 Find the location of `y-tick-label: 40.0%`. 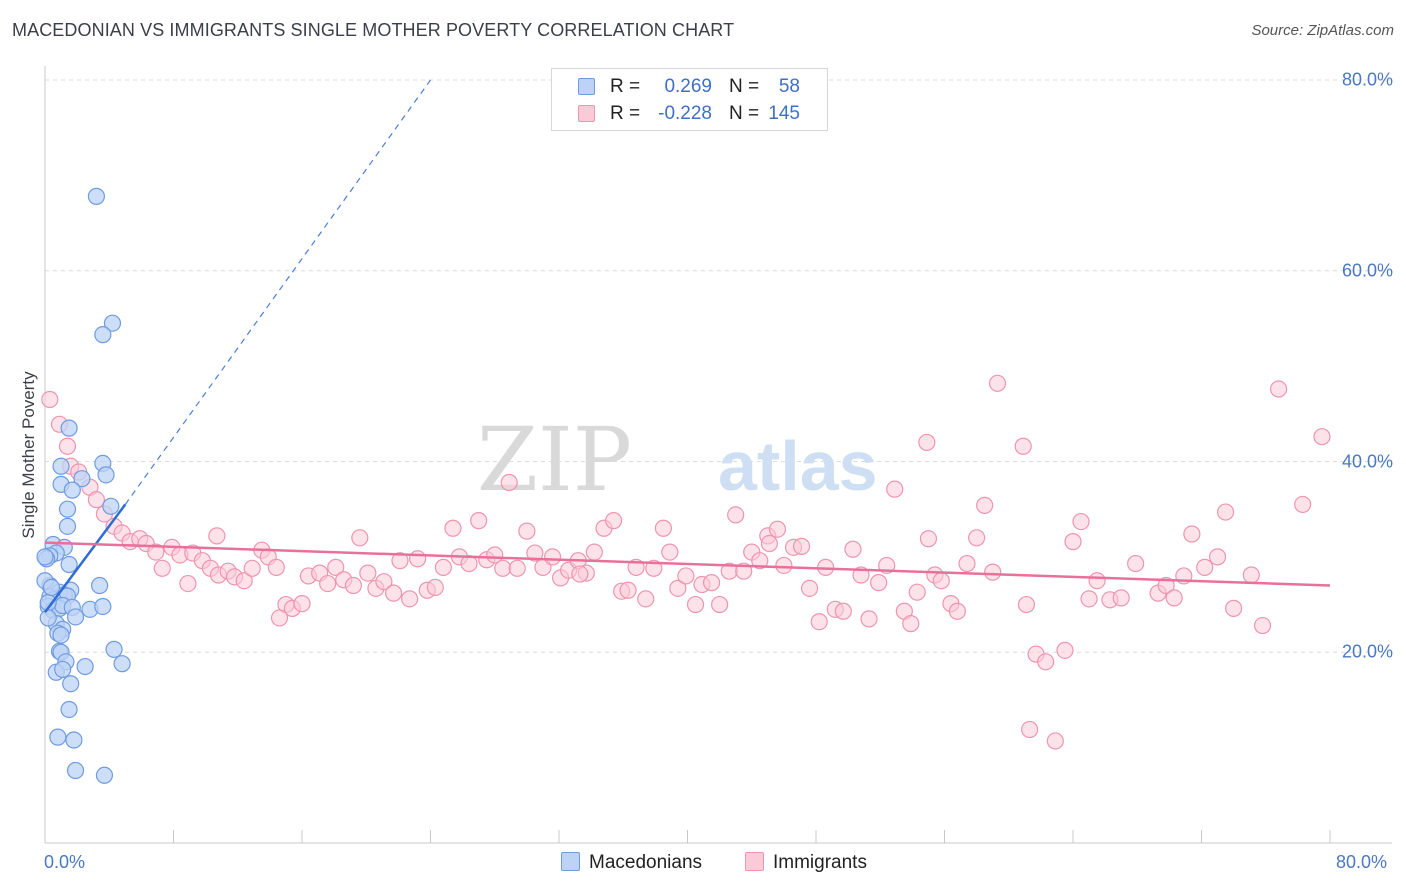

y-tick-label: 40.0% is located at coordinates (1367, 461).